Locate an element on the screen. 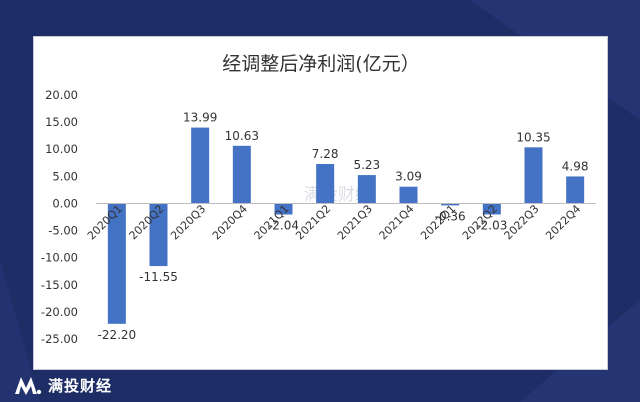 This screenshot has height=402, width=640. data-label: -22.20 is located at coordinates (116, 335).